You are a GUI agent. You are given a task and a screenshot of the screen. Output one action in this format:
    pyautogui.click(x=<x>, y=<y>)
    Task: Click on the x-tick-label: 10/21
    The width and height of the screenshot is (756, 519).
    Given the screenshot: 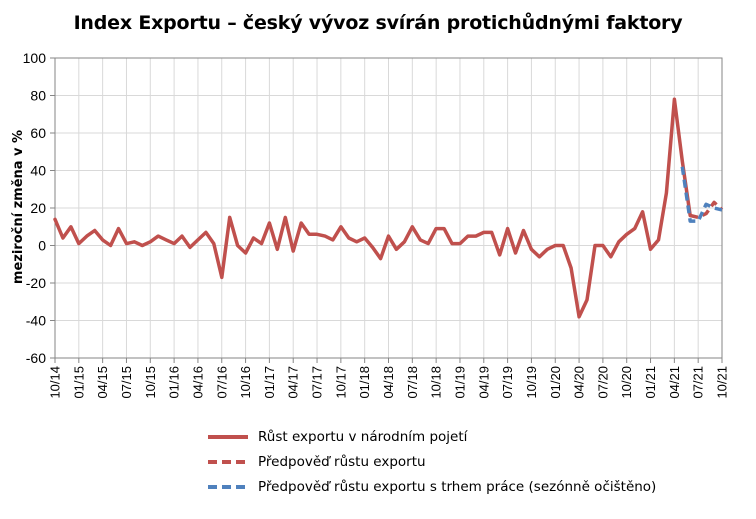 What is the action you would take?
    pyautogui.click(x=722, y=382)
    